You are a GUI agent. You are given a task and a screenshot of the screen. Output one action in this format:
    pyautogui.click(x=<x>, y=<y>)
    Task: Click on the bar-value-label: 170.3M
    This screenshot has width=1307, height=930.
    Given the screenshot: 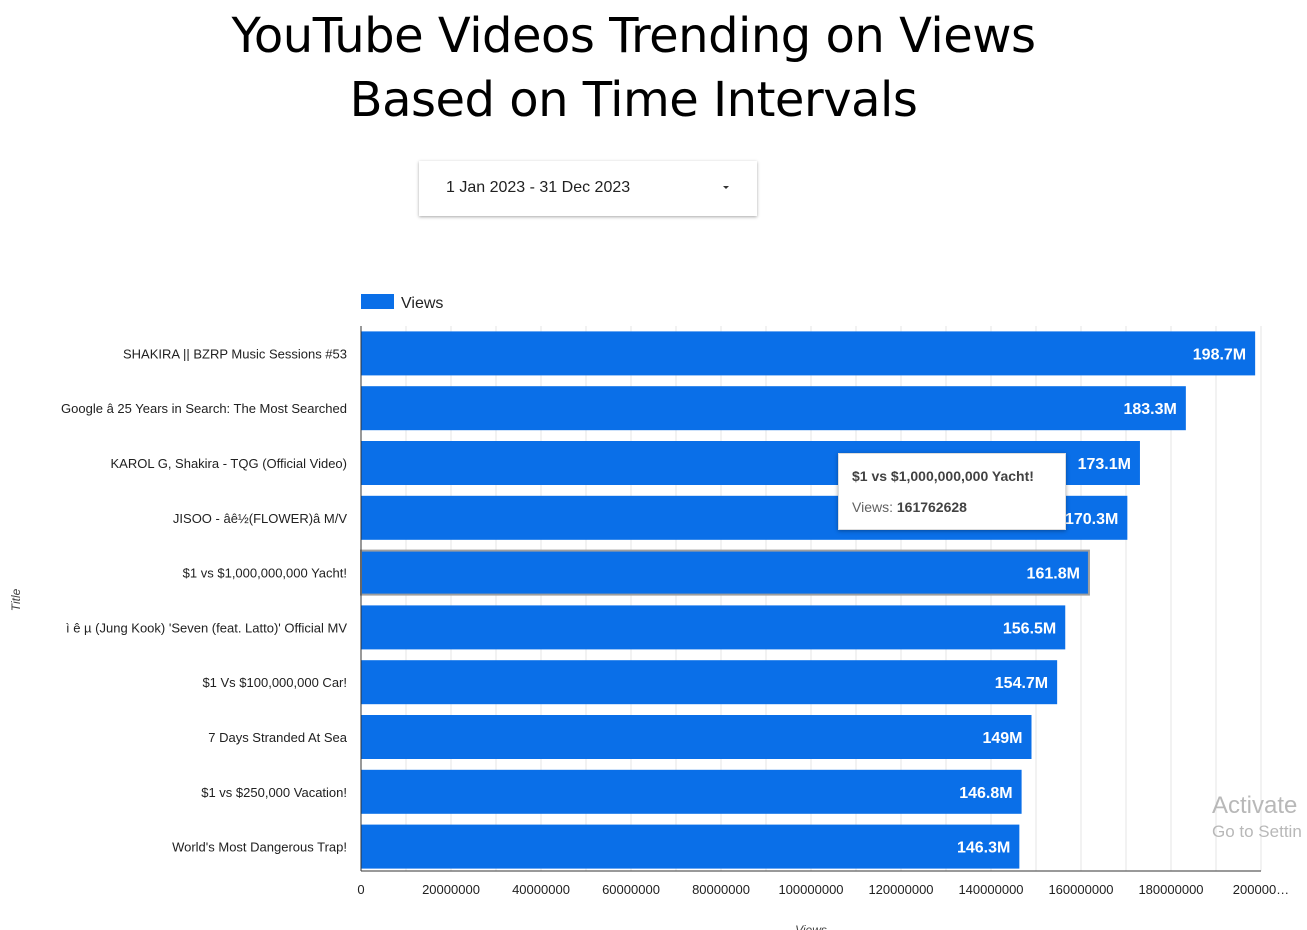 What is the action you would take?
    pyautogui.click(x=1091, y=519)
    